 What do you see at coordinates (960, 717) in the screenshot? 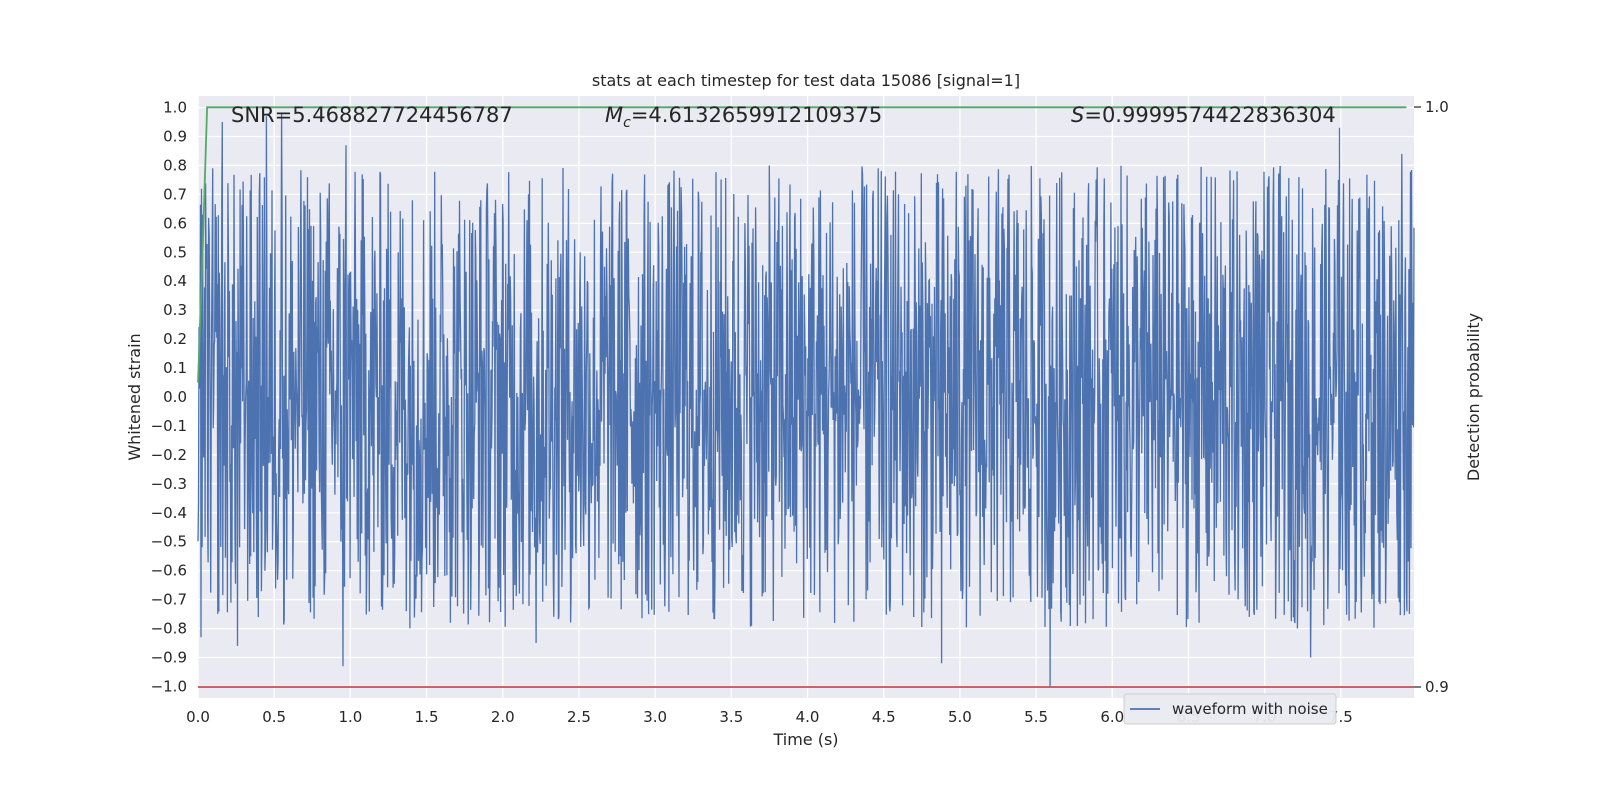
I see `x-tick-label: 5.0` at bounding box center [960, 717].